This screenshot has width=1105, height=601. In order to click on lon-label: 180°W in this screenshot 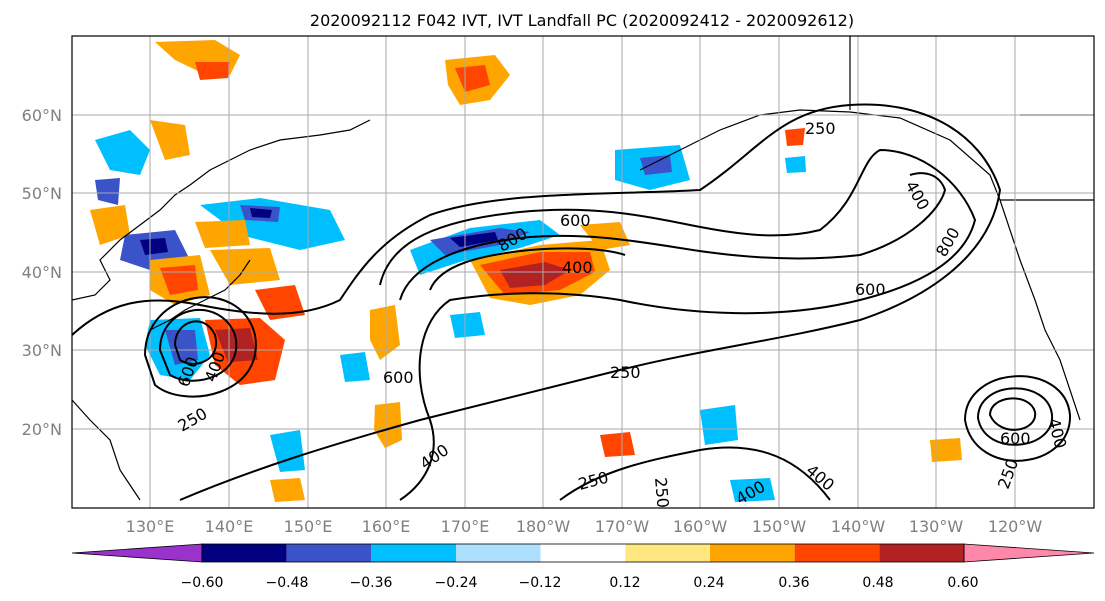, I will do `click(543, 526)`.